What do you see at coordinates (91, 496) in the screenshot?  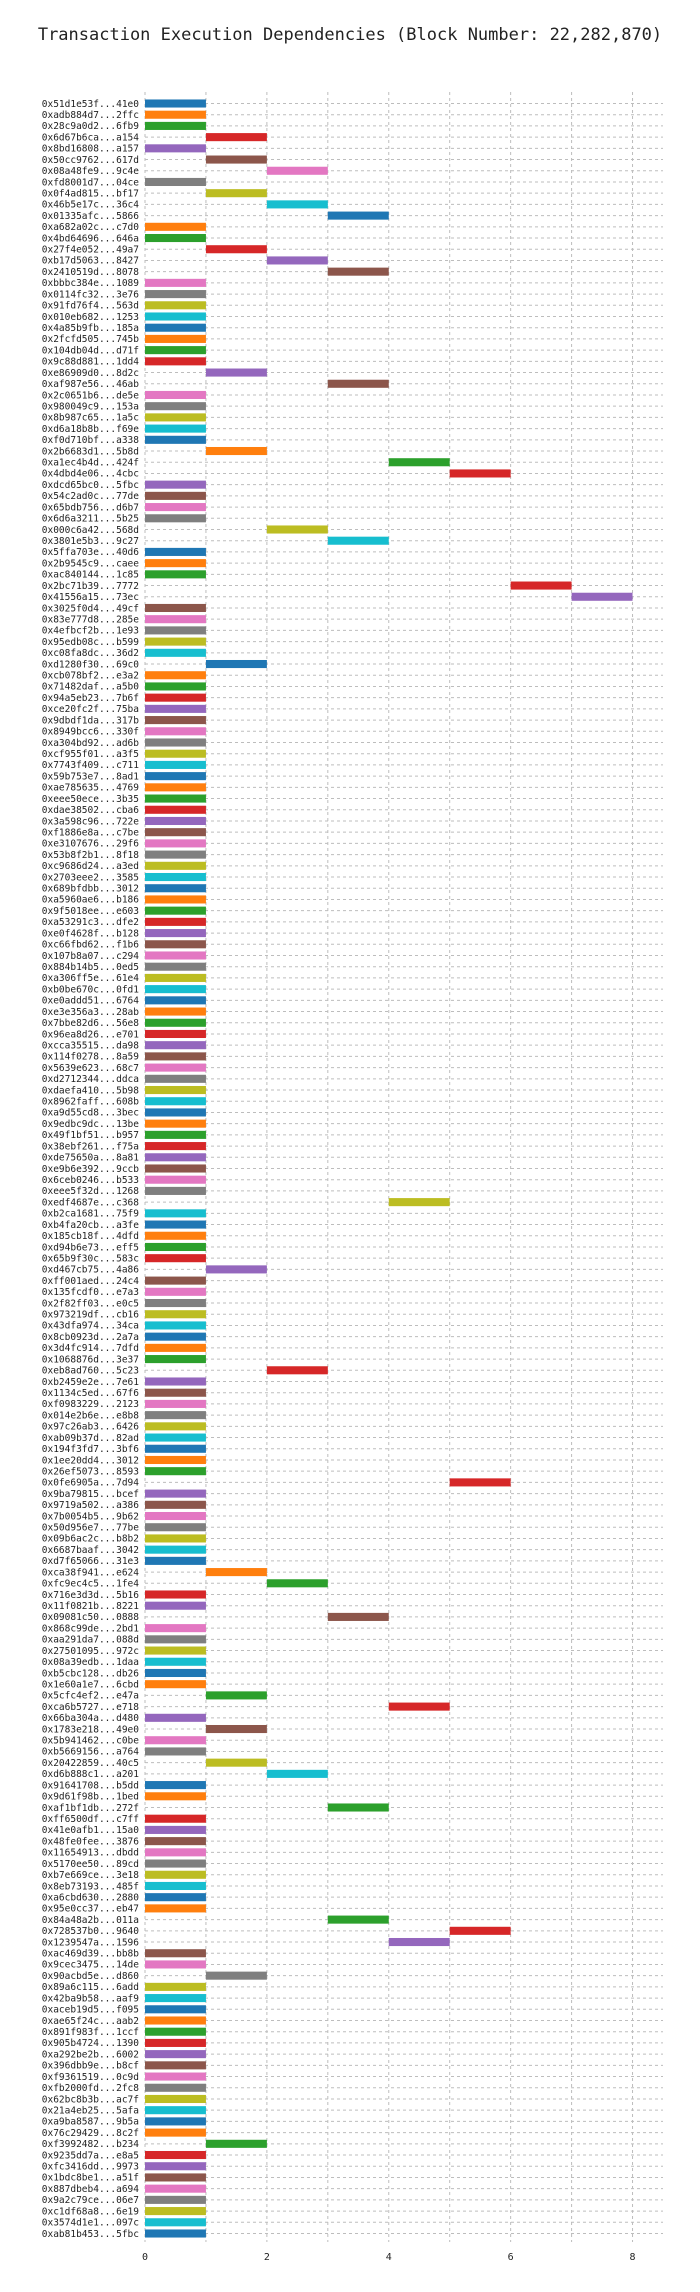 I see `y-tick-label: 0x54c2ad0c...77de` at bounding box center [91, 496].